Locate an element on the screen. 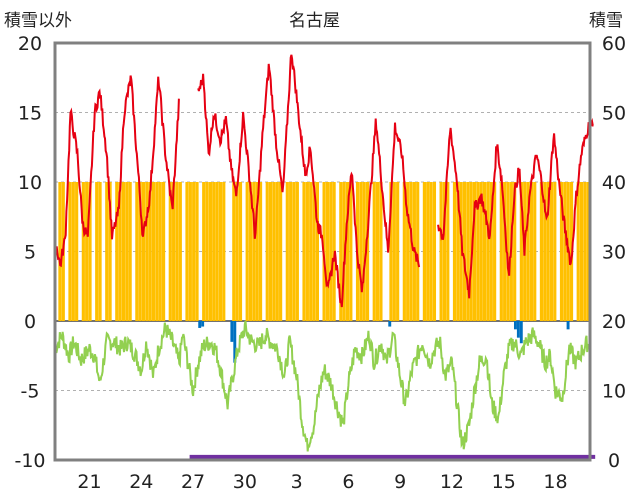  right-tick-label: 0 is located at coordinates (614, 461).